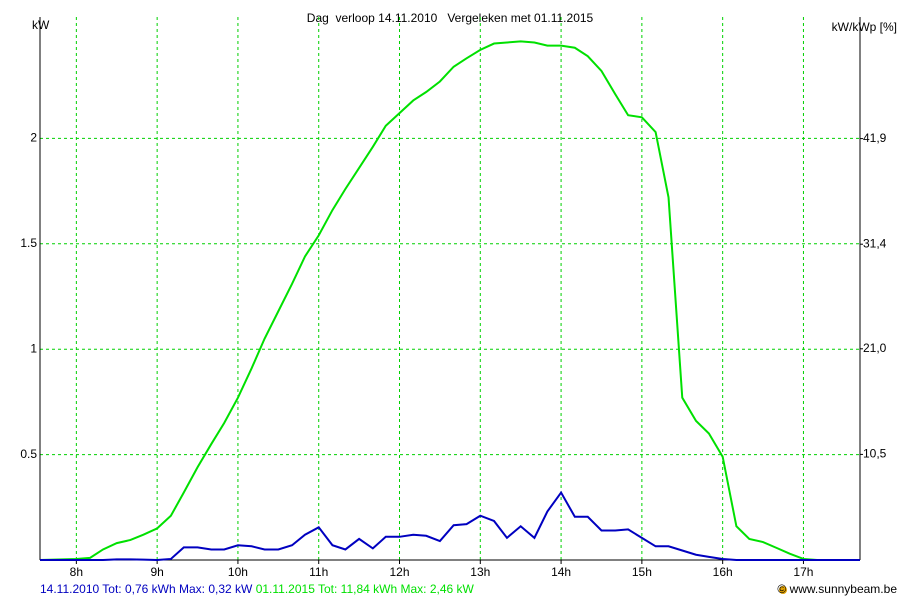 This screenshot has width=900, height=600. What do you see at coordinates (875, 243) in the screenshot?
I see `y2-tick-label: 31,4` at bounding box center [875, 243].